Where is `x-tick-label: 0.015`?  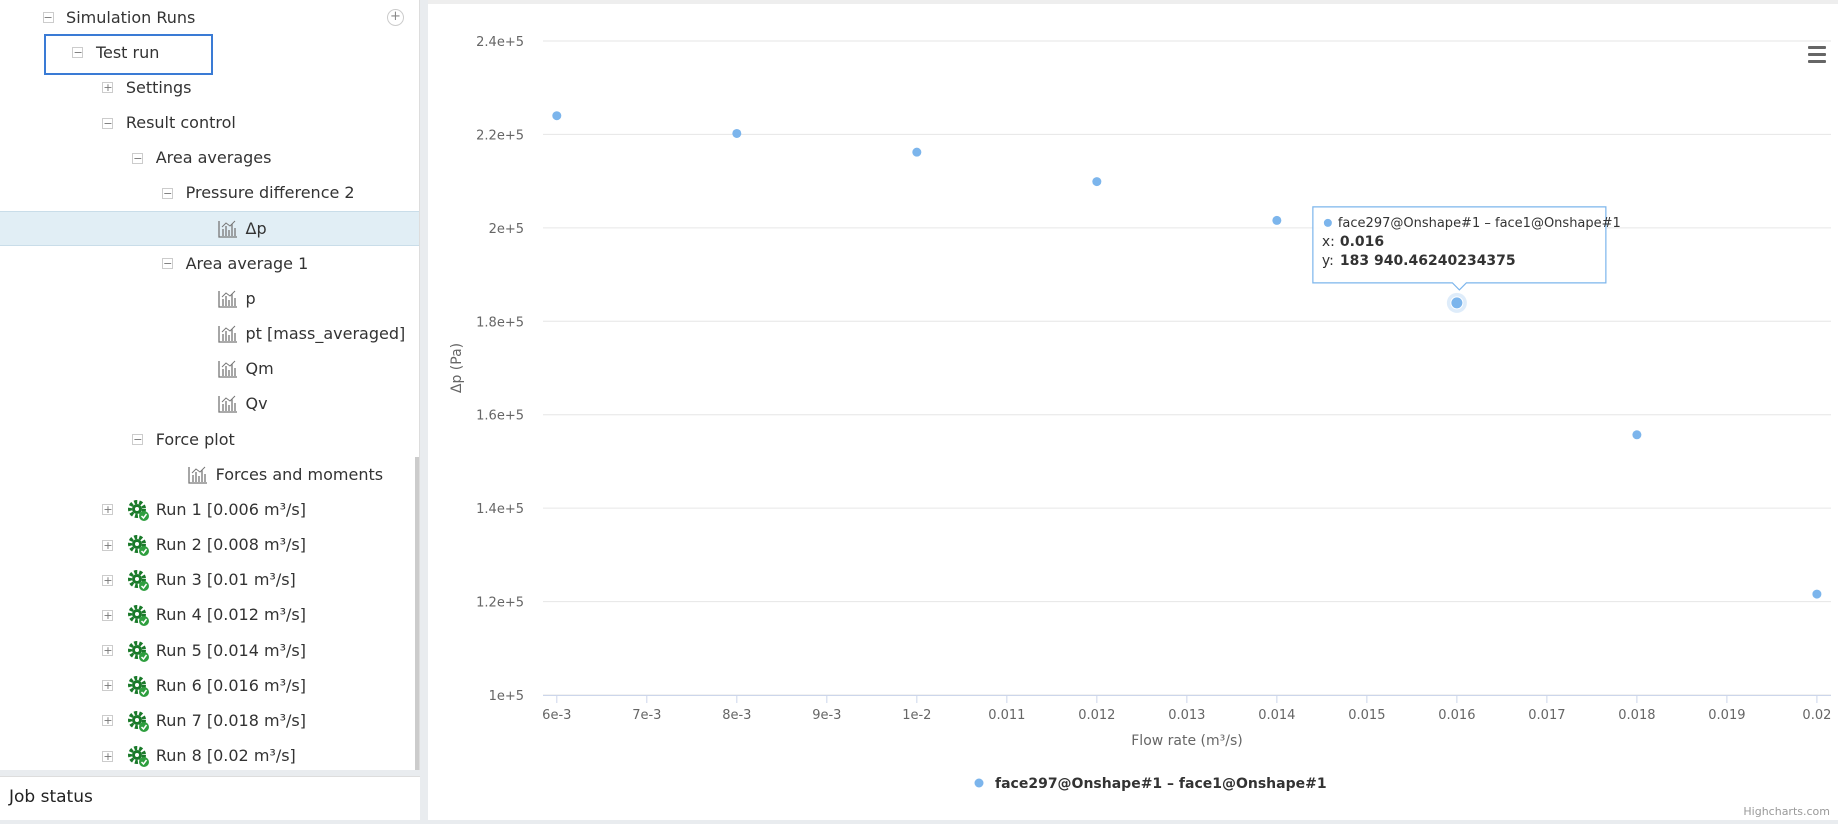 x-tick-label: 0.015 is located at coordinates (1366, 715).